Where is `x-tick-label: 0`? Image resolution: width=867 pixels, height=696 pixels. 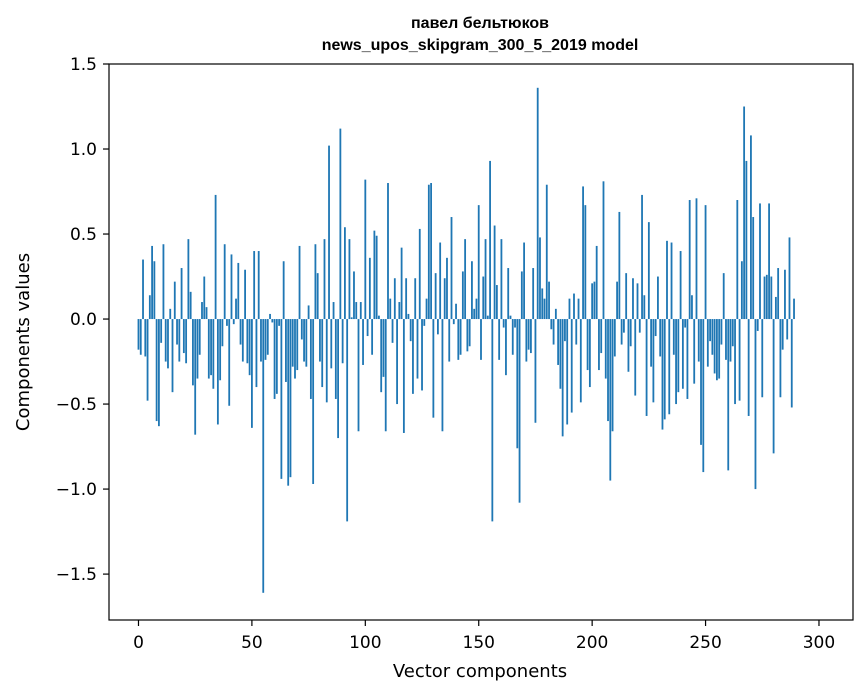
x-tick-label: 0 is located at coordinates (138, 643).